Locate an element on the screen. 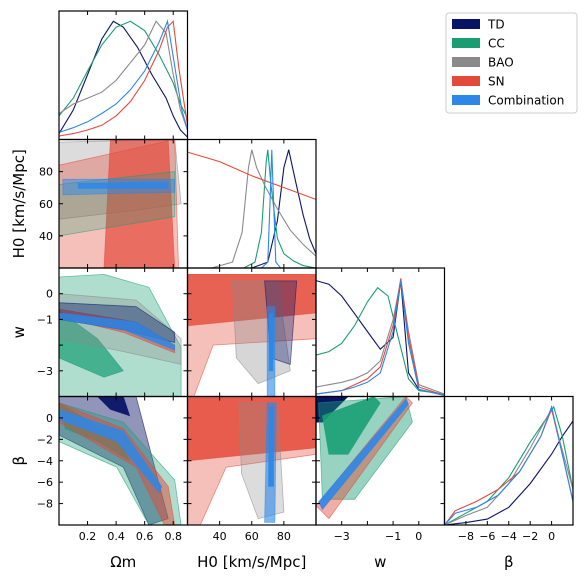 This screenshot has width=585, height=586. marginal-sn-w is located at coordinates (380, 337).